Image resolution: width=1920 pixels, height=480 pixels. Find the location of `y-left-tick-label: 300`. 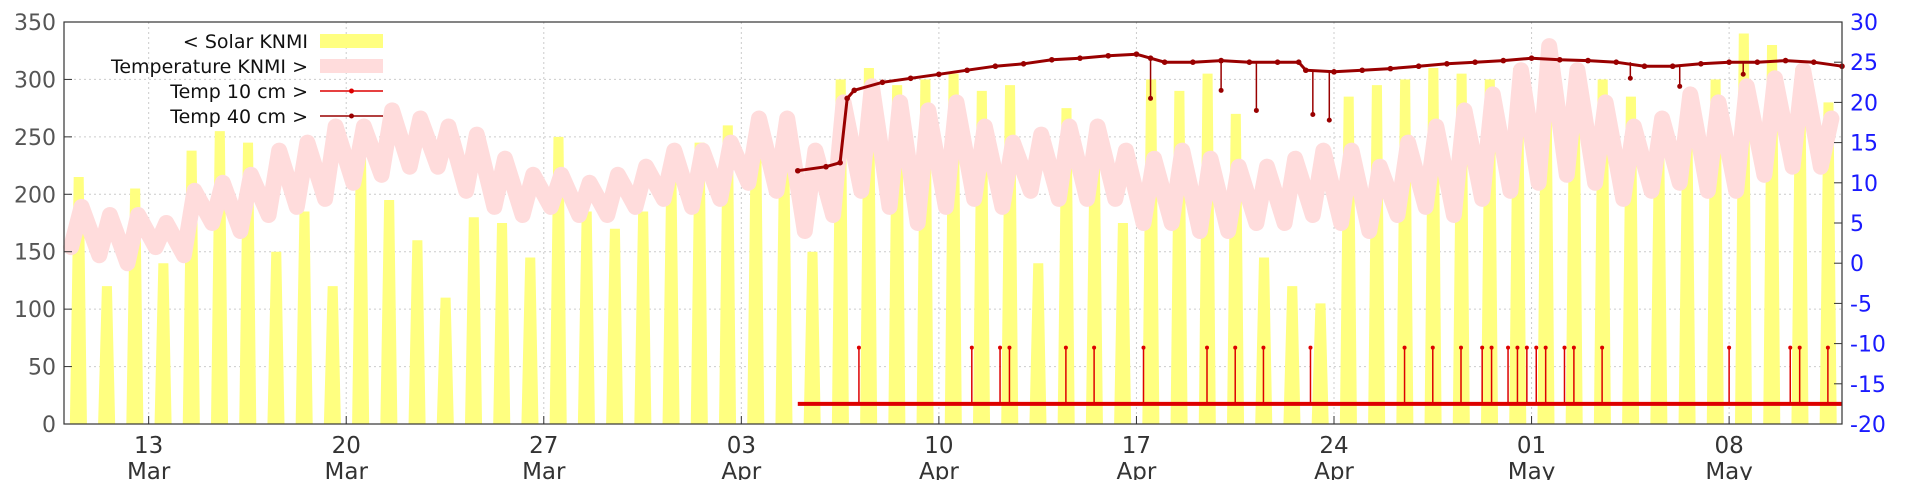

y-left-tick-label: 300 is located at coordinates (35, 80).